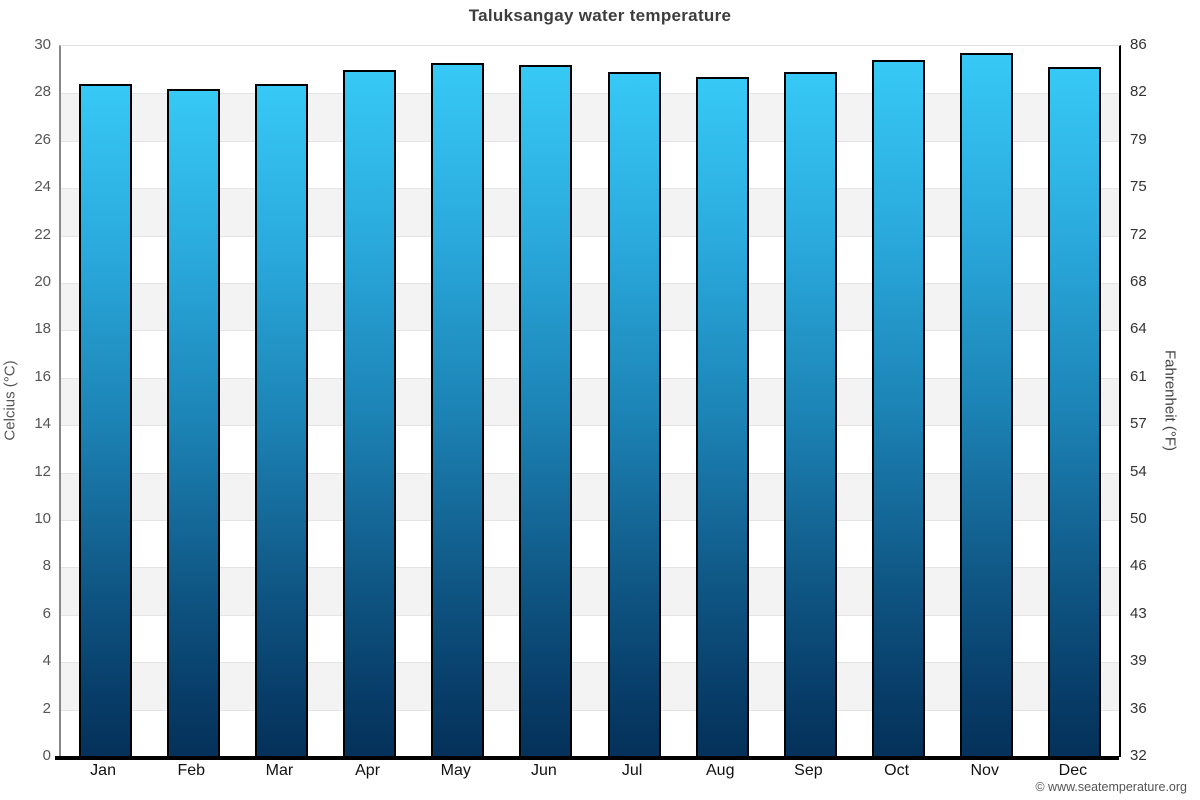 The height and width of the screenshot is (800, 1200). I want to click on y-tick-fahrenheit-68: 68, so click(1138, 281).